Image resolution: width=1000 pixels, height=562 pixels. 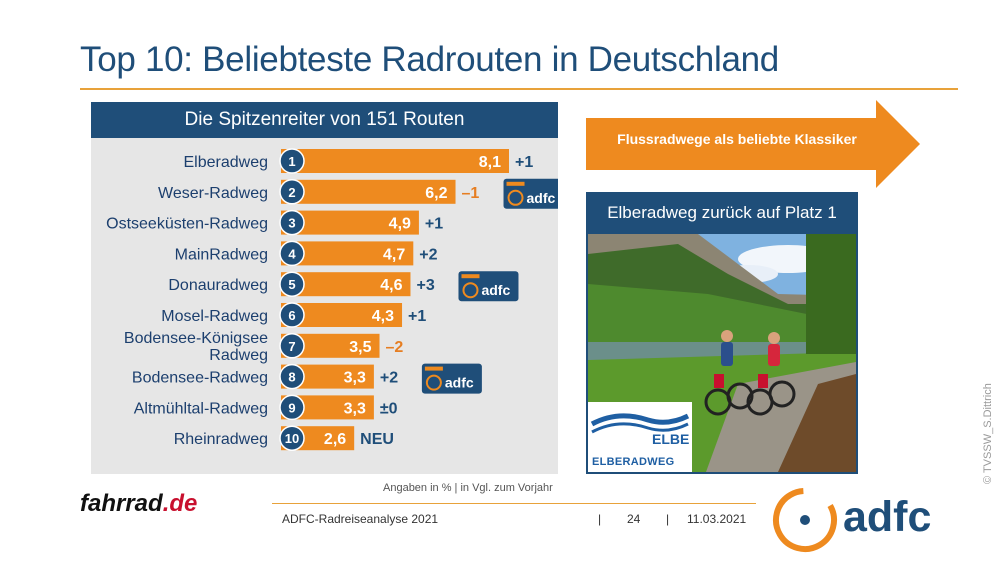 I want to click on category-label: Elberadweg, so click(x=226, y=162).